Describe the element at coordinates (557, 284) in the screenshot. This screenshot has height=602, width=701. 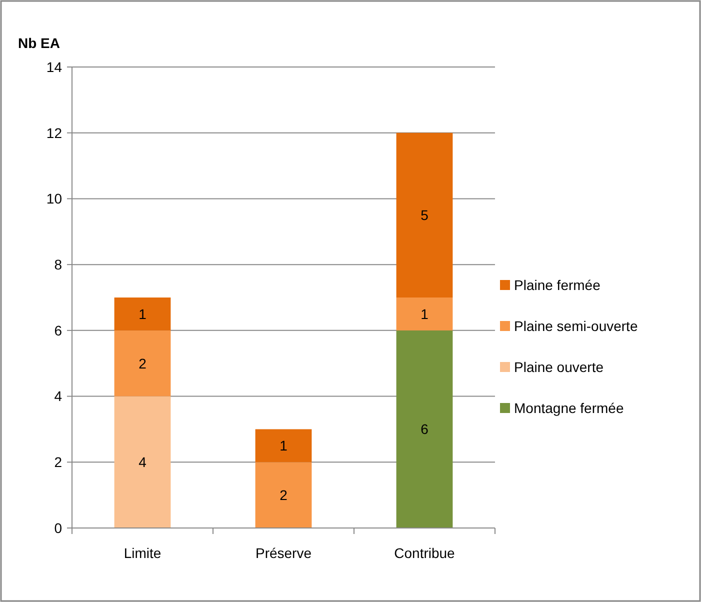
I see `legend-label: Plaine fermée` at that location.